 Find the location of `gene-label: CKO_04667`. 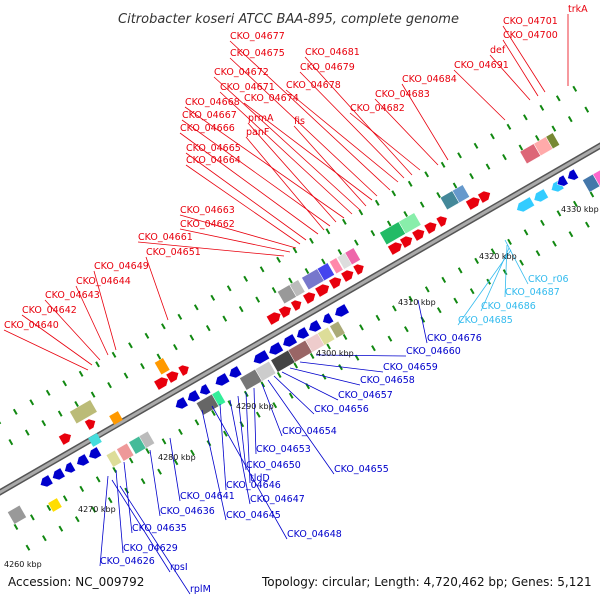

gene-label: CKO_04667 is located at coordinates (209, 115).